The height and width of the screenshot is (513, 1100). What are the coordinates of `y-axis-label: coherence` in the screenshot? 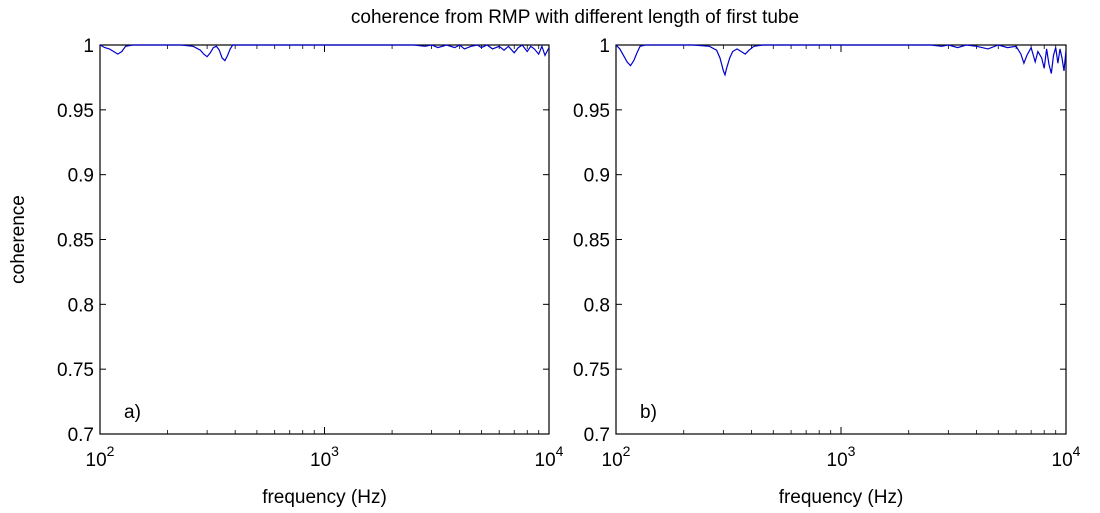 It's located at (18, 239).